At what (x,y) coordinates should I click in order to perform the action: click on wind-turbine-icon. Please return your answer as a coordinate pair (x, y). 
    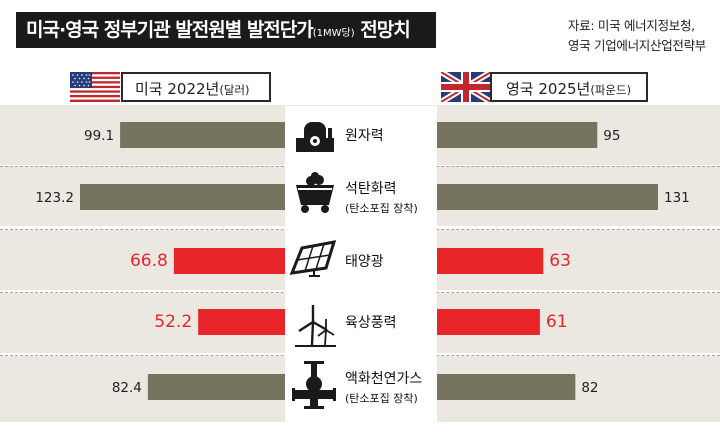
    Looking at the image, I should click on (315, 326).